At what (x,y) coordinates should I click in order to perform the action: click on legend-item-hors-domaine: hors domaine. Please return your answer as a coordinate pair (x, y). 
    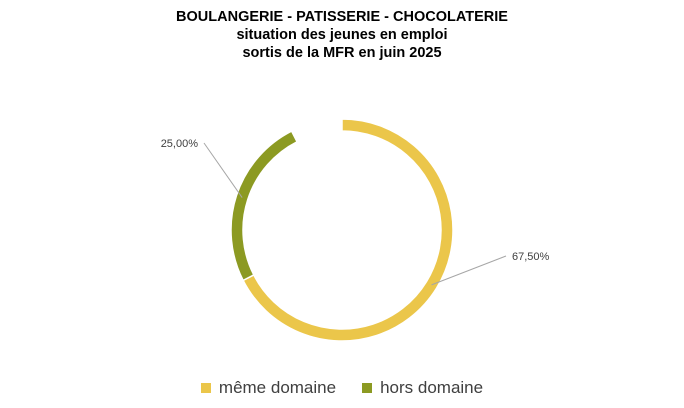
    Looking at the image, I should click on (422, 388).